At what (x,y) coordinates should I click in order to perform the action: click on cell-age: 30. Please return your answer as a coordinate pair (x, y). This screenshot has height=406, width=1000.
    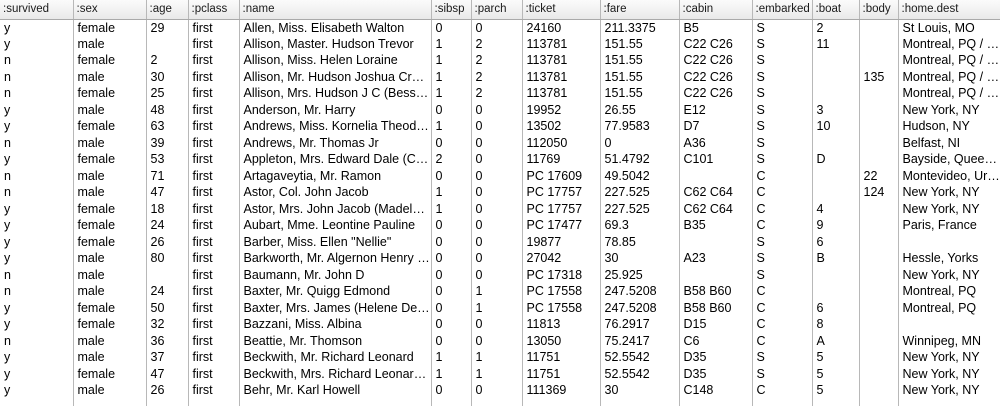
    Looking at the image, I should click on (167, 76).